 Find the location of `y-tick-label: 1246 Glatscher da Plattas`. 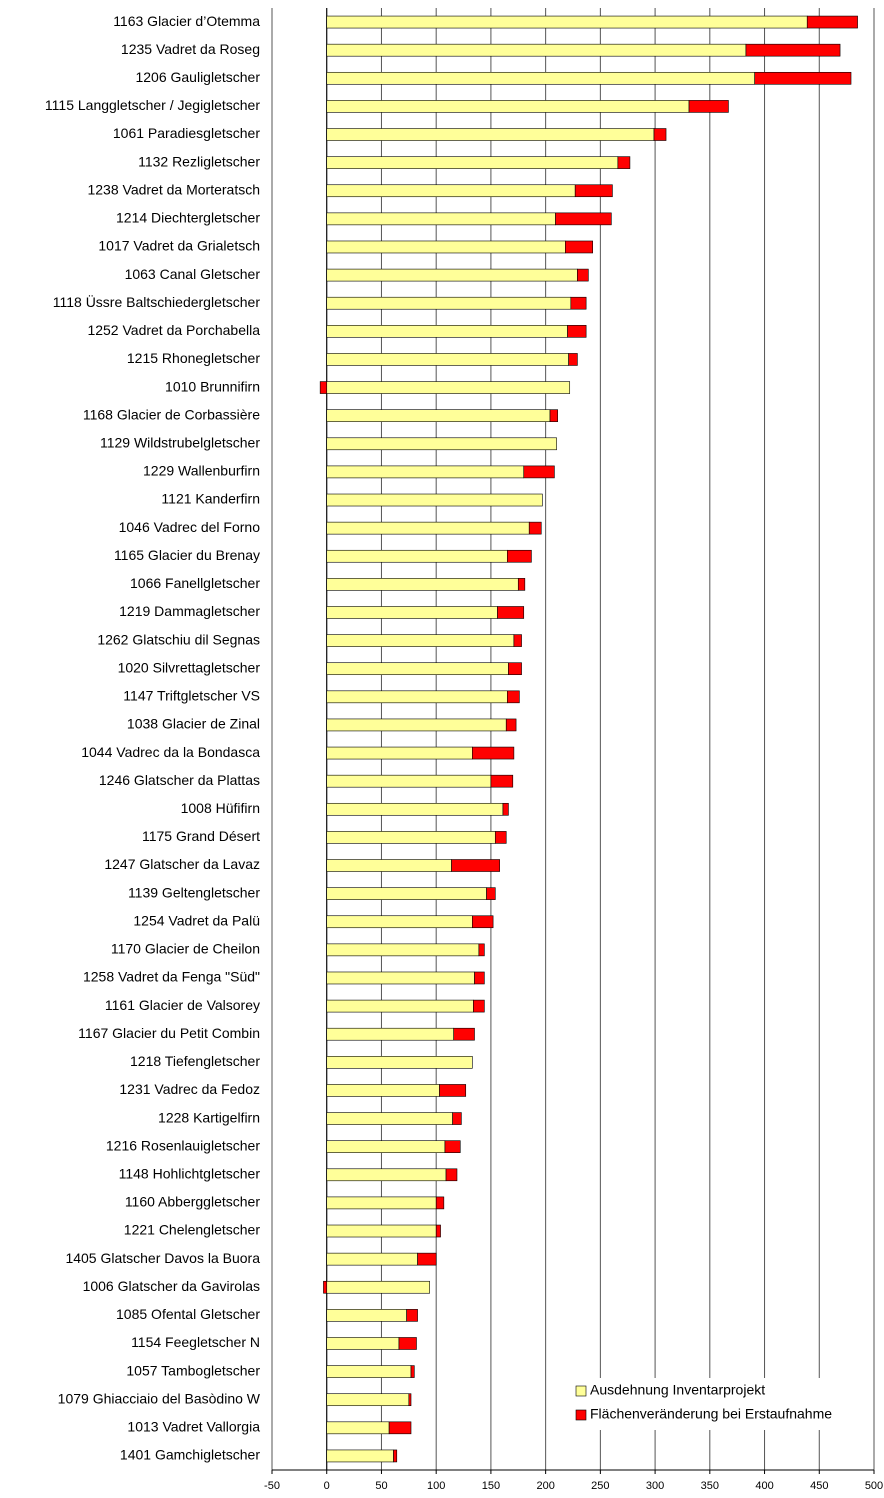

y-tick-label: 1246 Glatscher da Plattas is located at coordinates (179, 780).